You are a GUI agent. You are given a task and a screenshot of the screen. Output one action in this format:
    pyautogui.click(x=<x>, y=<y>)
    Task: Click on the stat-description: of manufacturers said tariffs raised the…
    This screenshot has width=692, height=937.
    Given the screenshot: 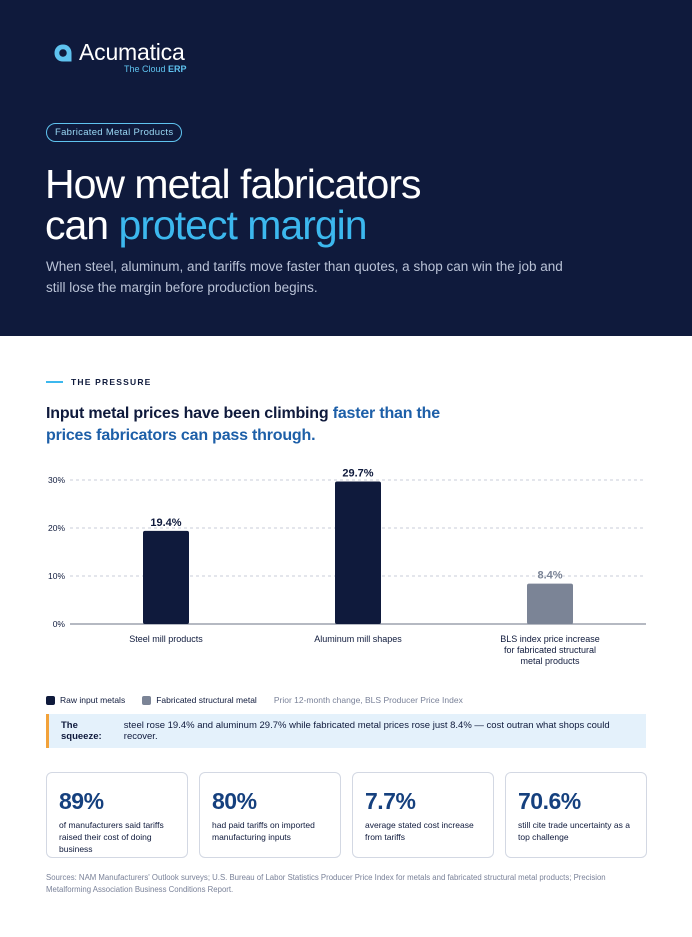 What is the action you would take?
    pyautogui.click(x=111, y=837)
    